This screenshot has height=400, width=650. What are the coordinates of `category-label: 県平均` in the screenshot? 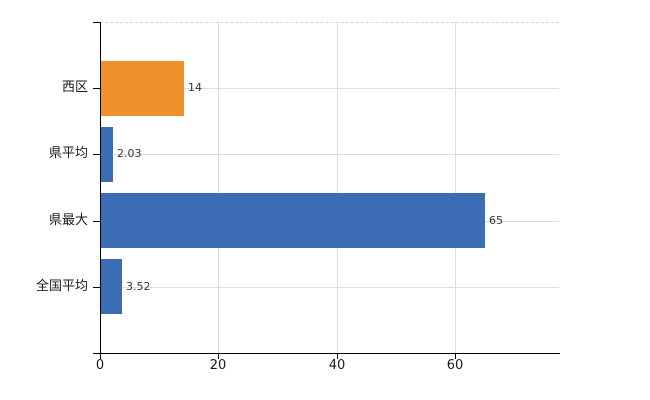 It's located at (68, 153).